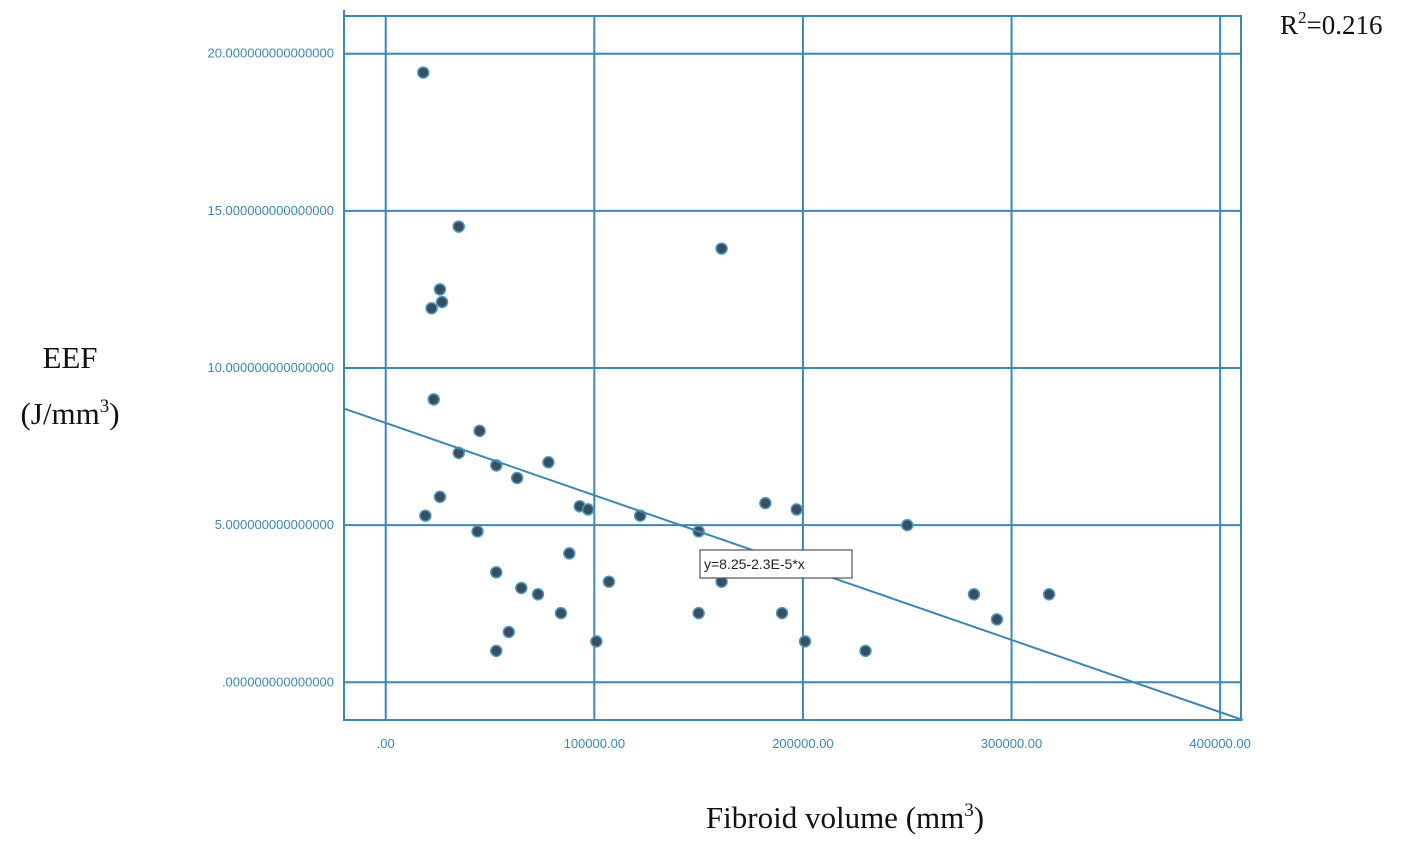 The height and width of the screenshot is (843, 1417). What do you see at coordinates (1289, 25) in the screenshot?
I see `r-squared-prefix: R` at bounding box center [1289, 25].